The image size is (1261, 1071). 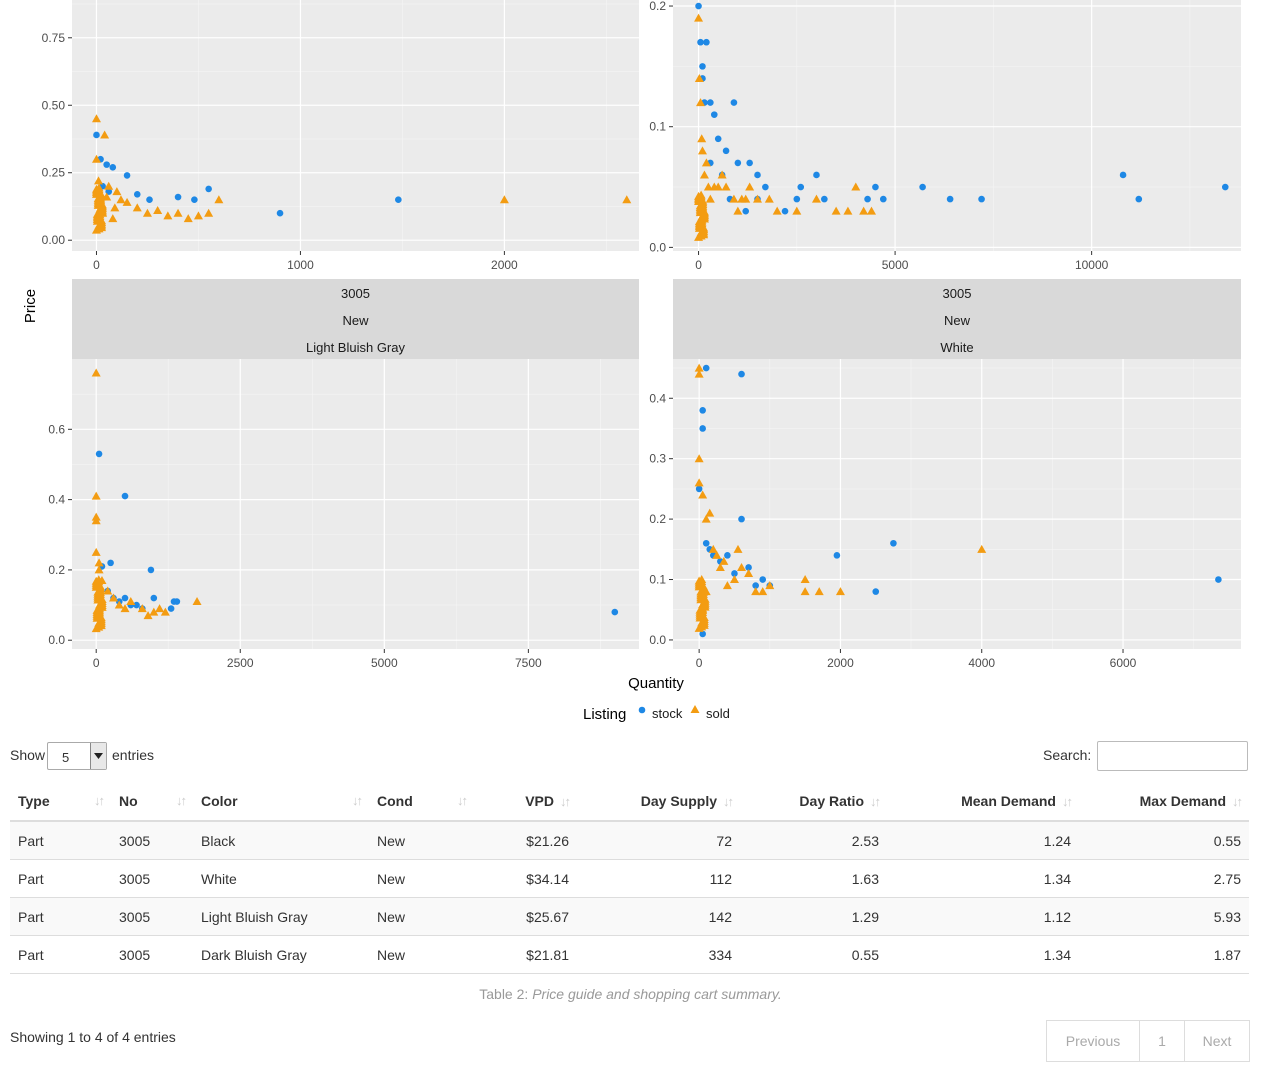 What do you see at coordinates (831, 801) in the screenshot?
I see `column-header-label: Day Ratio` at bounding box center [831, 801].